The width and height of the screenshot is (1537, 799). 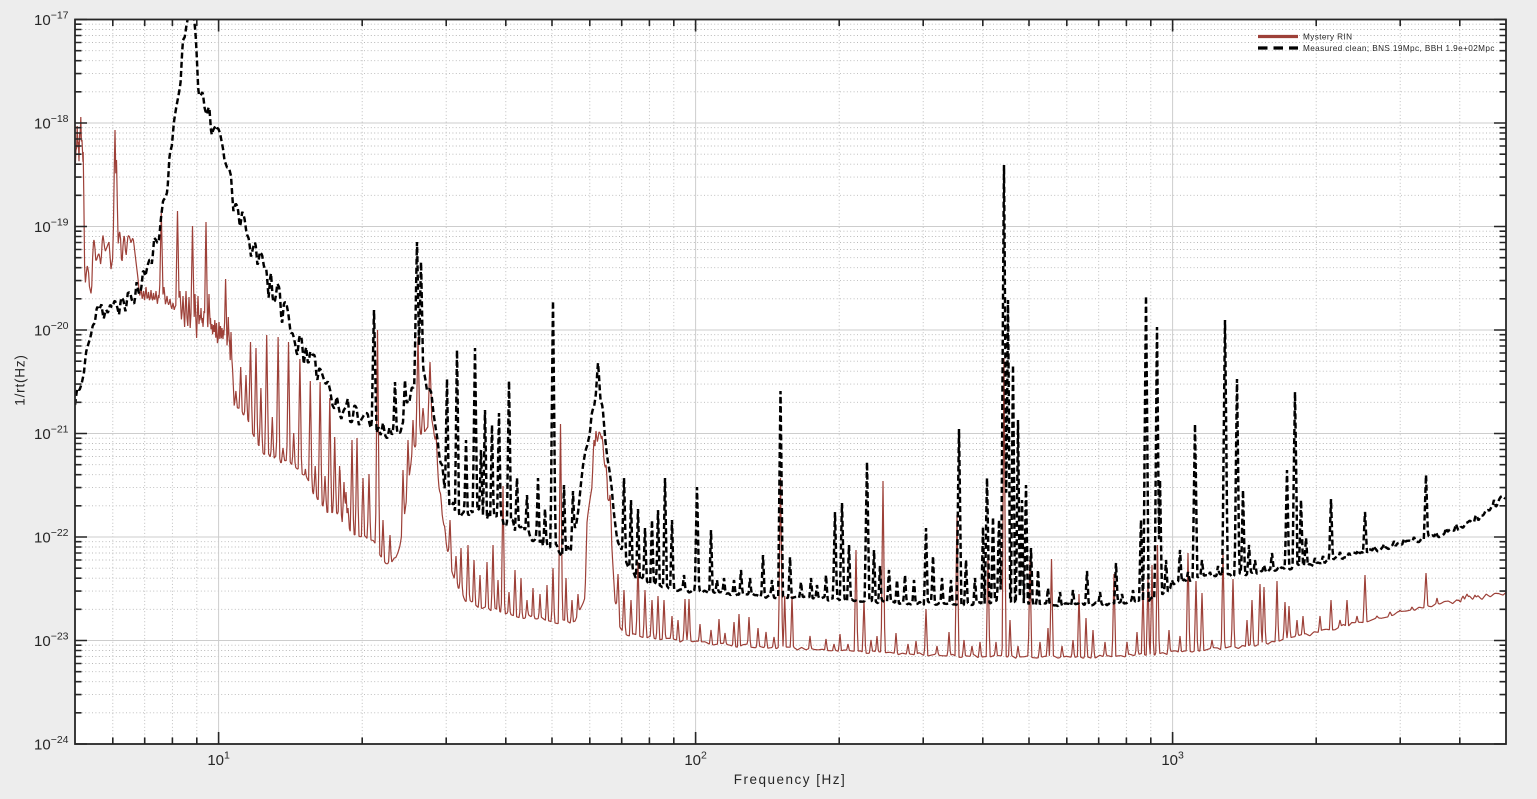 I want to click on svg-text: 1/rt(Hz), so click(x=20, y=379).